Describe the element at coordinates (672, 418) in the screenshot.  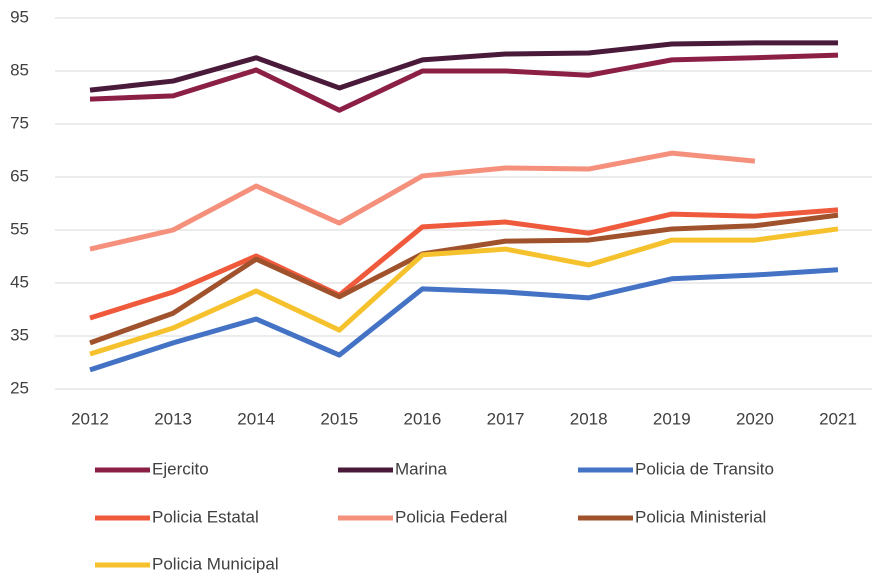
I see `x-tick-label: 2019` at that location.